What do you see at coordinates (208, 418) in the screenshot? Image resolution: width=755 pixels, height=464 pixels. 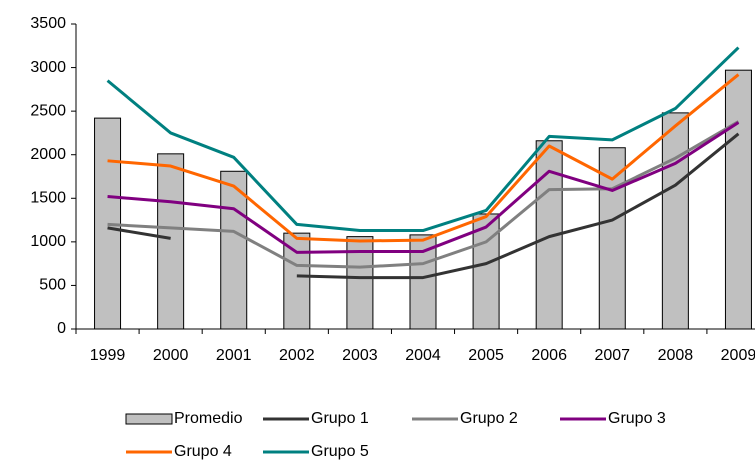 I see `legend-label: Promedio` at bounding box center [208, 418].